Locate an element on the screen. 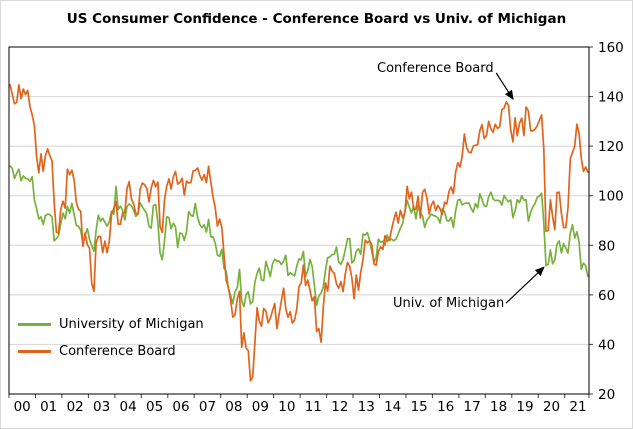 The height and width of the screenshot is (429, 633). y-tick-label: 120 is located at coordinates (611, 147).